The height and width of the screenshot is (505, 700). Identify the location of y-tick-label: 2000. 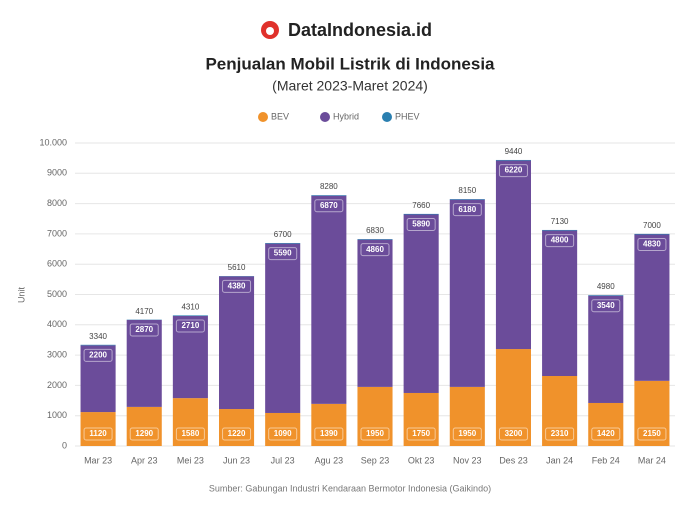
(57, 385).